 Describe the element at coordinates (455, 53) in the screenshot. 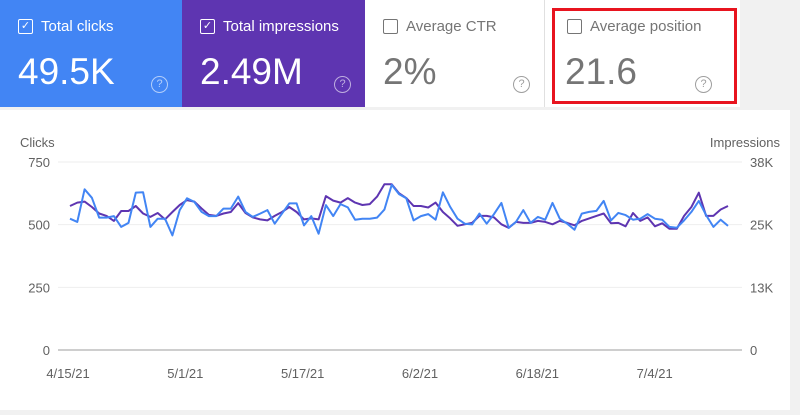

I see `metric-card-average-ctr: Average CTR 2% ?` at that location.